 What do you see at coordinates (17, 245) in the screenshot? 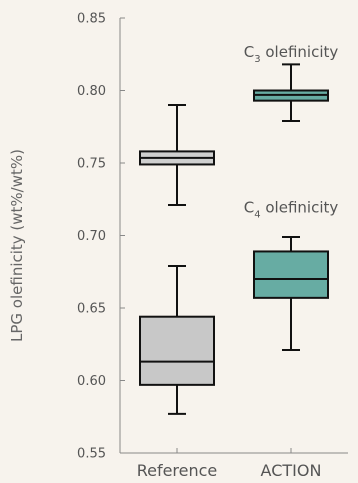
I see `y-axis-title: LPG olefinicity (wt%/wt%)` at bounding box center [17, 245].